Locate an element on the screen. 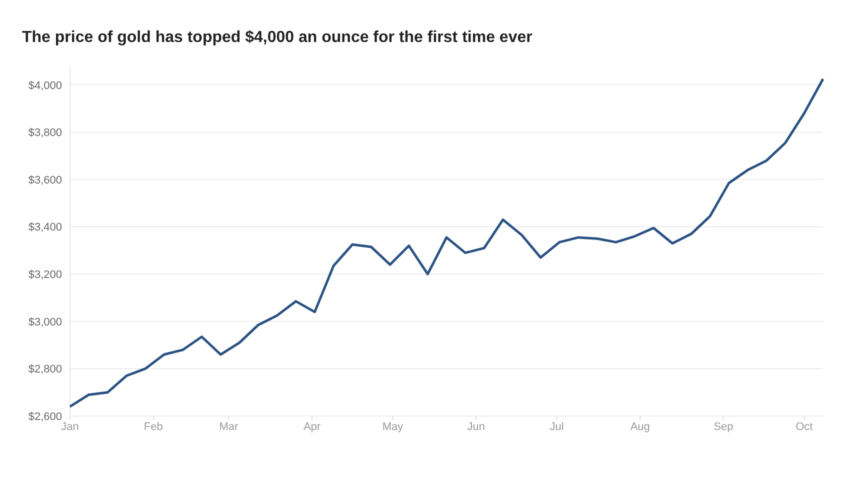 The width and height of the screenshot is (860, 479). y-tick-label: $4,000 is located at coordinates (45, 86).